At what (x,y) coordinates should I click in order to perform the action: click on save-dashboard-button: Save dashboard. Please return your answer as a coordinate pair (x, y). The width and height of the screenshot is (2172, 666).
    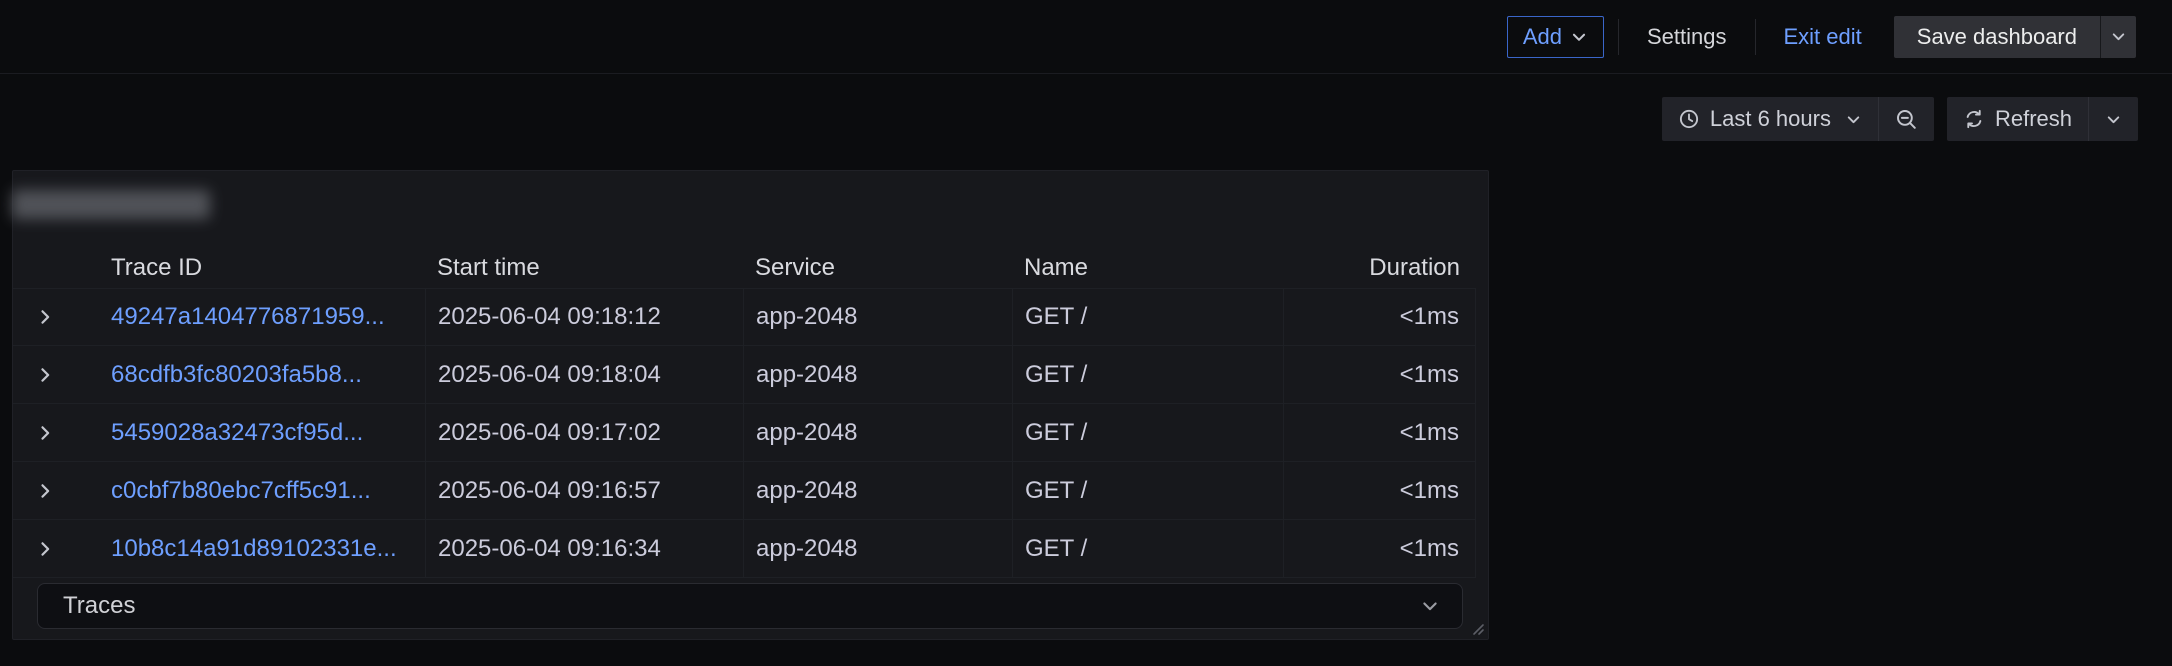
    Looking at the image, I should click on (1996, 36).